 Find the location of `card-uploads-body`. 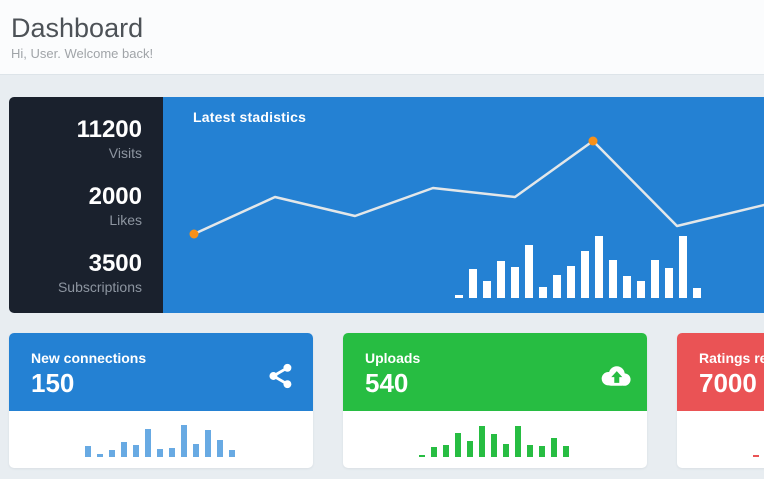

card-uploads-body is located at coordinates (495, 439).